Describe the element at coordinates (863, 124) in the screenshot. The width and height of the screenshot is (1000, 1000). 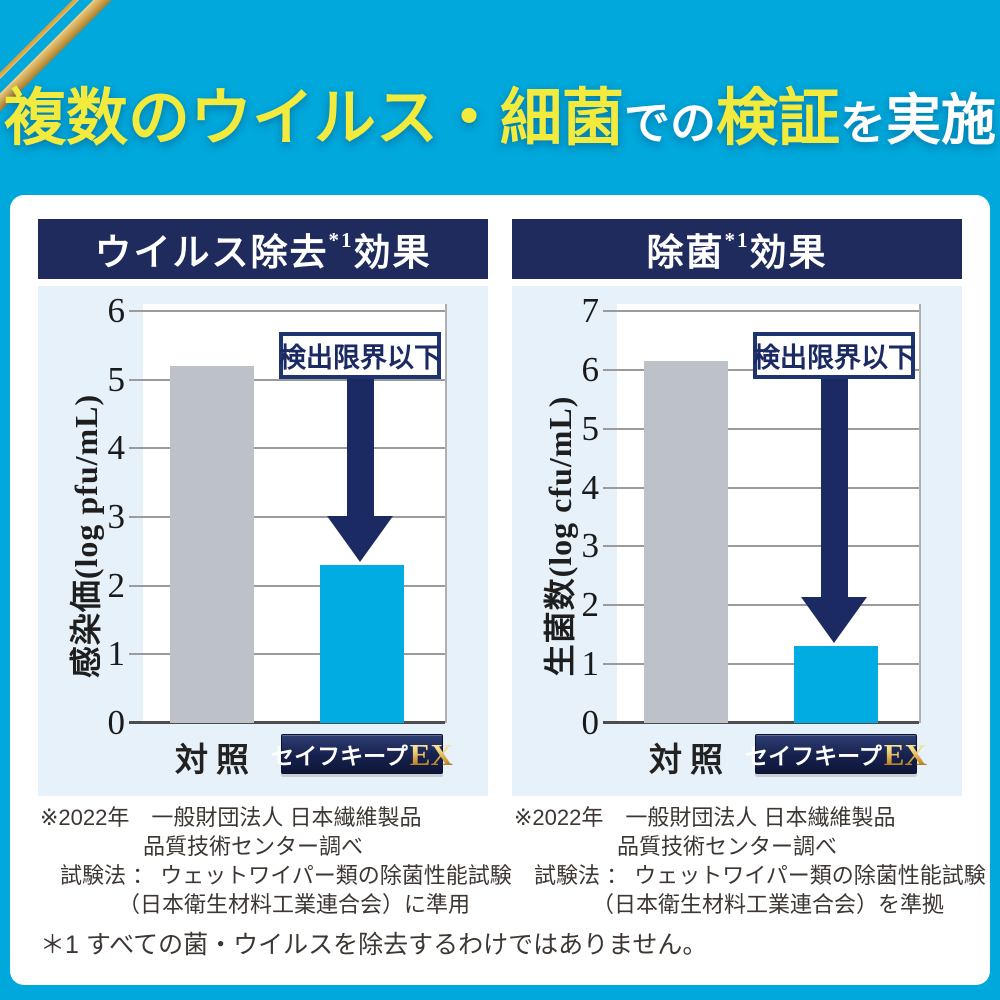
I see `title-segment: を` at that location.